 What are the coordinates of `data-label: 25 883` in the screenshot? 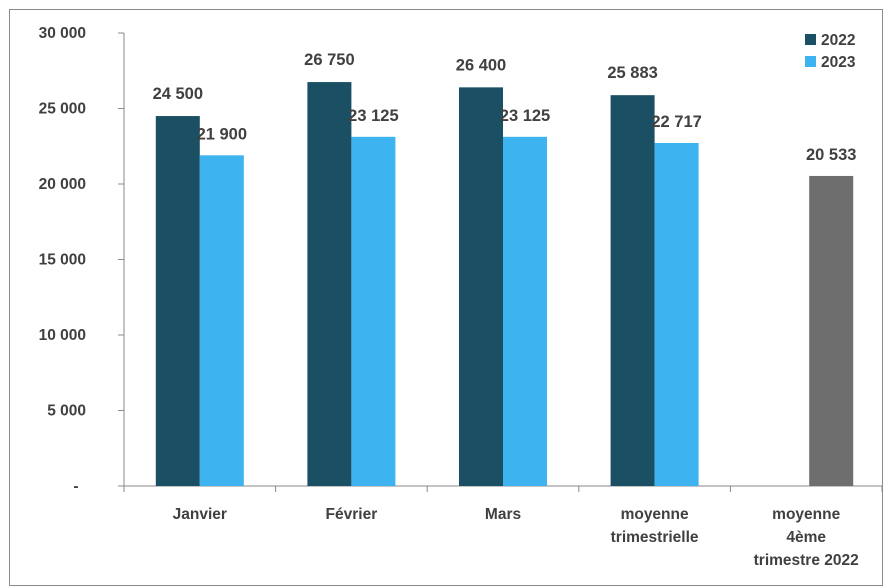 It's located at (632, 73).